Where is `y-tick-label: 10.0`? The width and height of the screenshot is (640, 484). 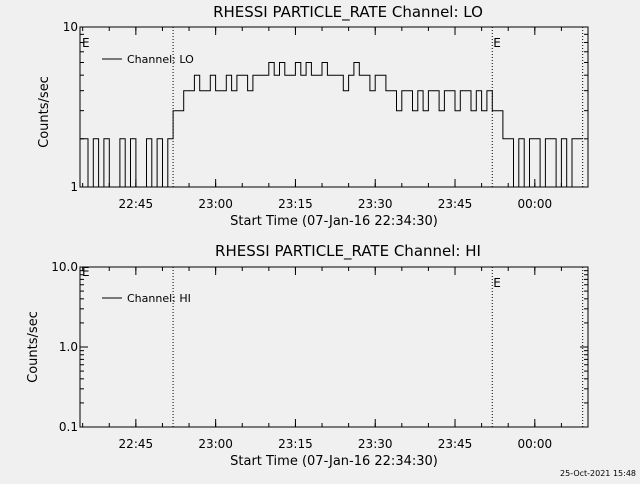
y-tick-label: 10.0 is located at coordinates (64, 267).